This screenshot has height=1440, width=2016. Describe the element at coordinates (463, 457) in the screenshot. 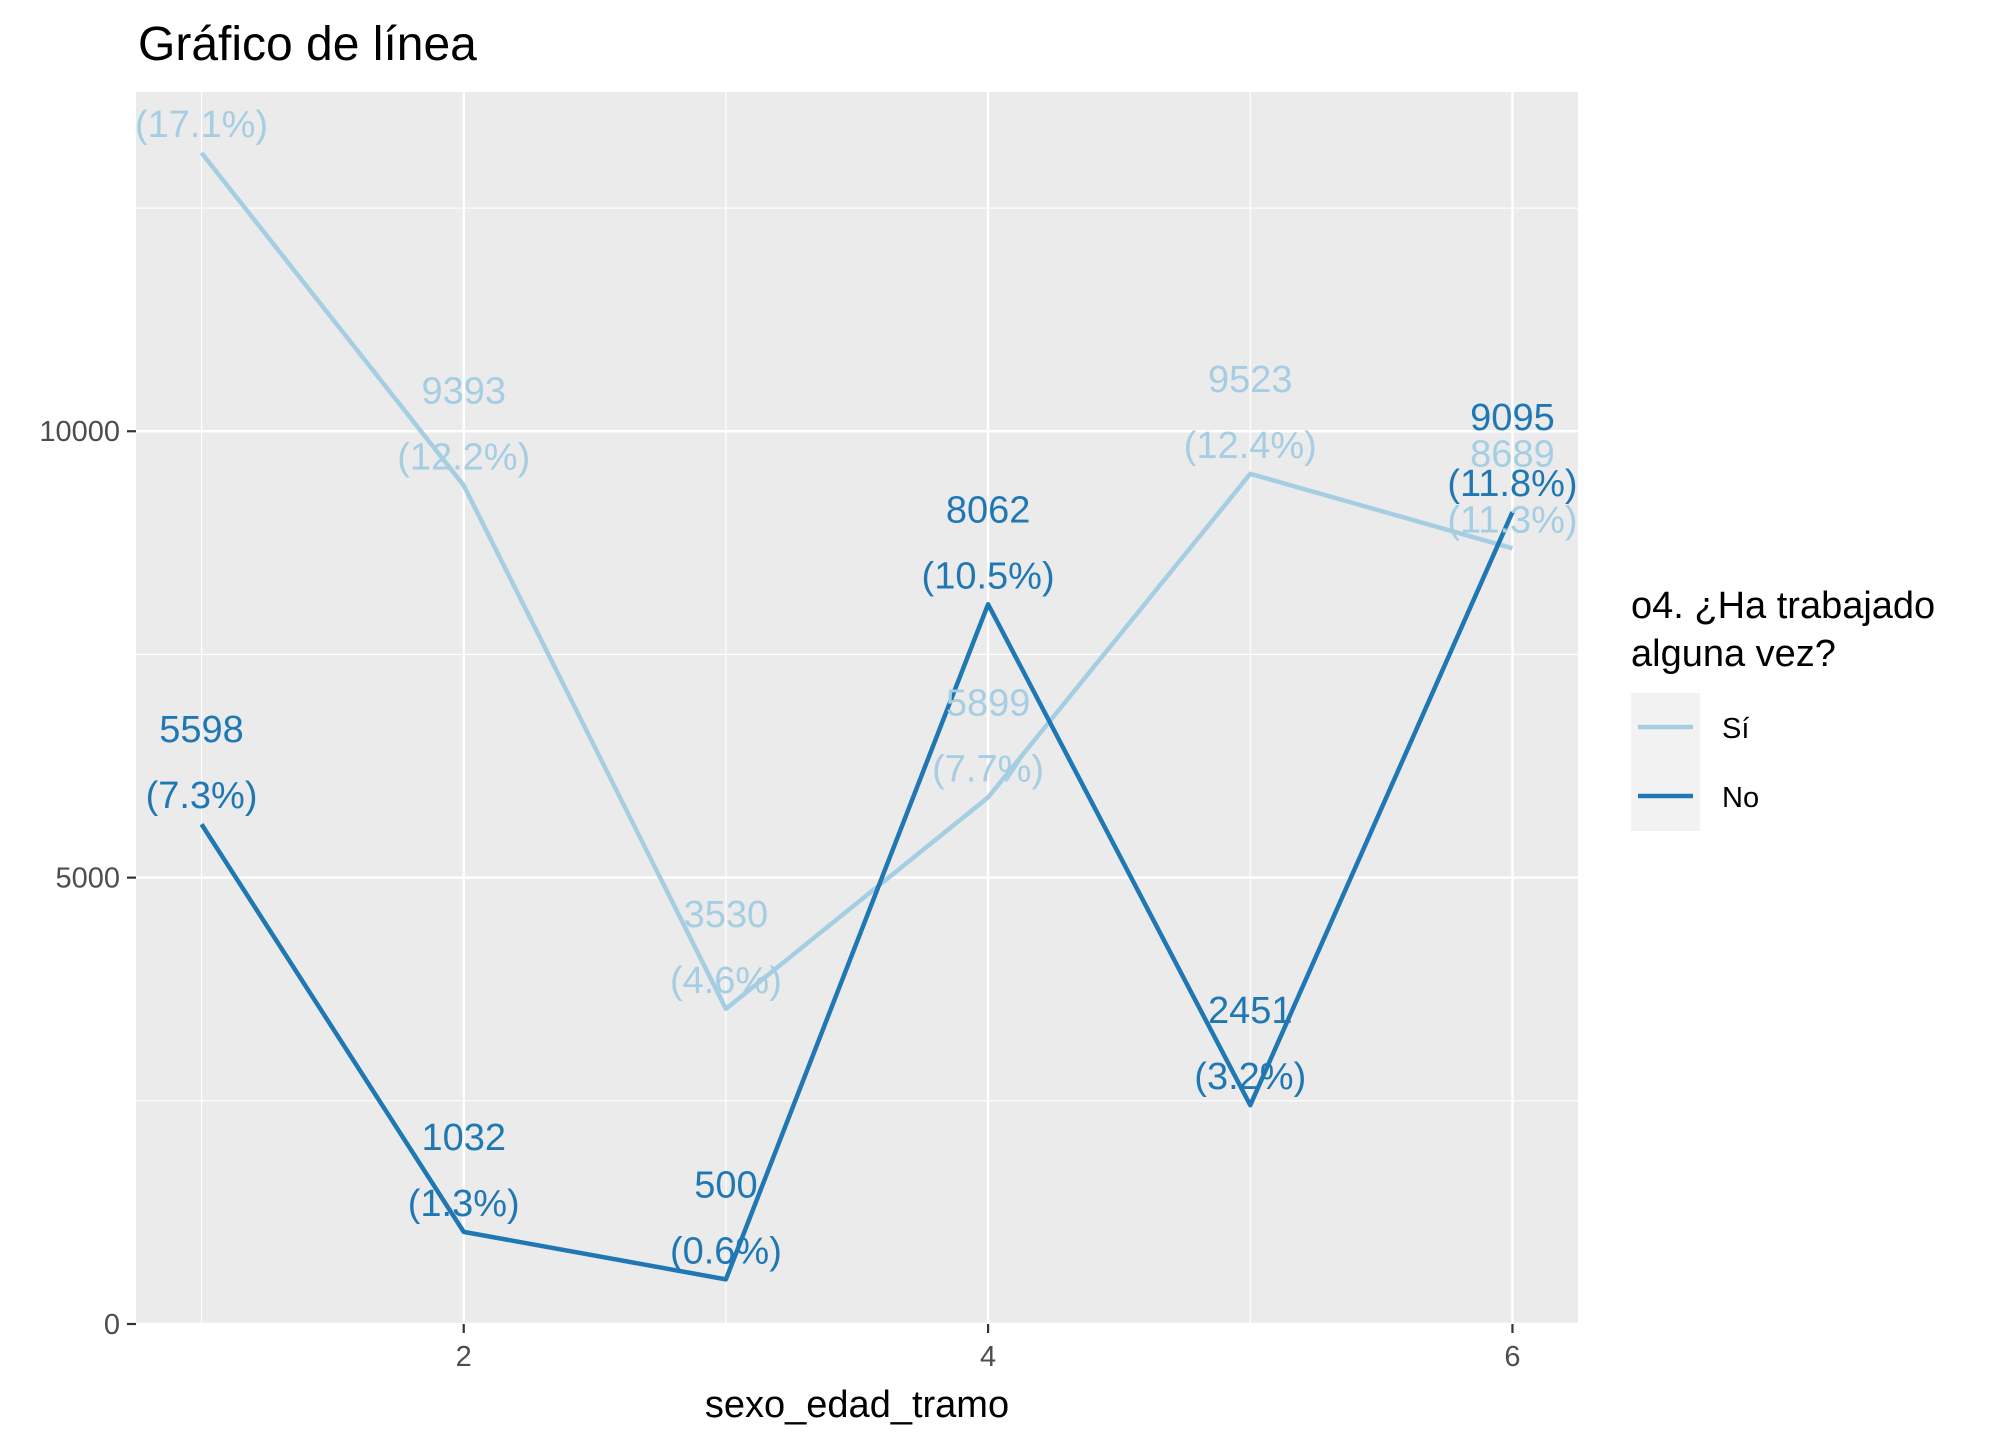

I see `data-label-percent: (12.2%)` at that location.